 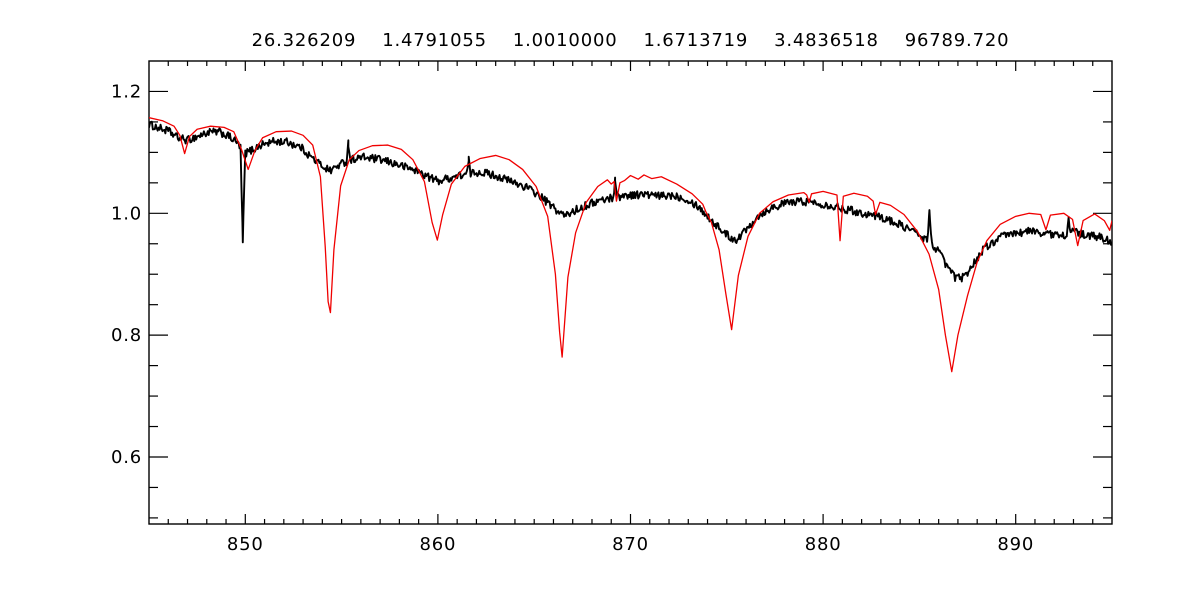 I want to click on x-tick-label: 870, so click(x=630, y=544).